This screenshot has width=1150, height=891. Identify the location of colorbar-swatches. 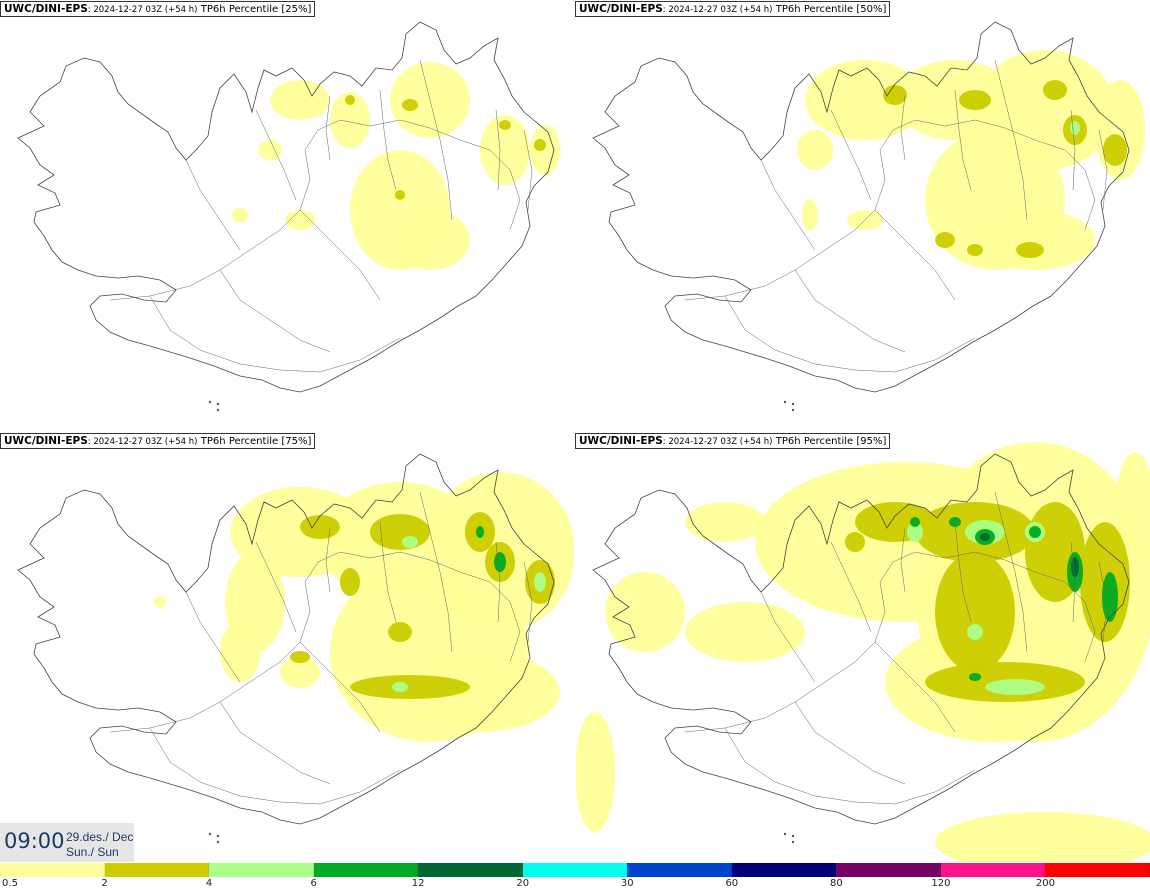
(575, 870).